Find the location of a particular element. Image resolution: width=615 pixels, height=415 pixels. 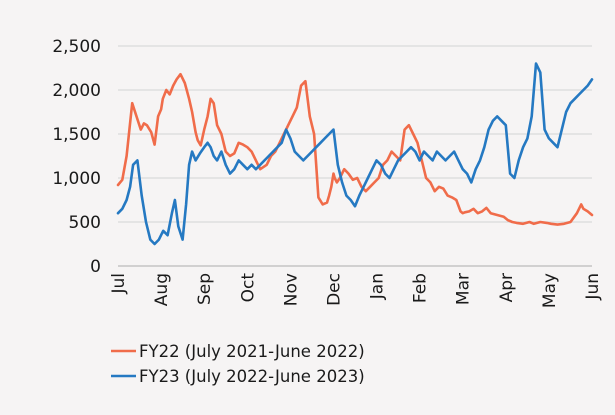

x-tick-label: Oct is located at coordinates (248, 288).